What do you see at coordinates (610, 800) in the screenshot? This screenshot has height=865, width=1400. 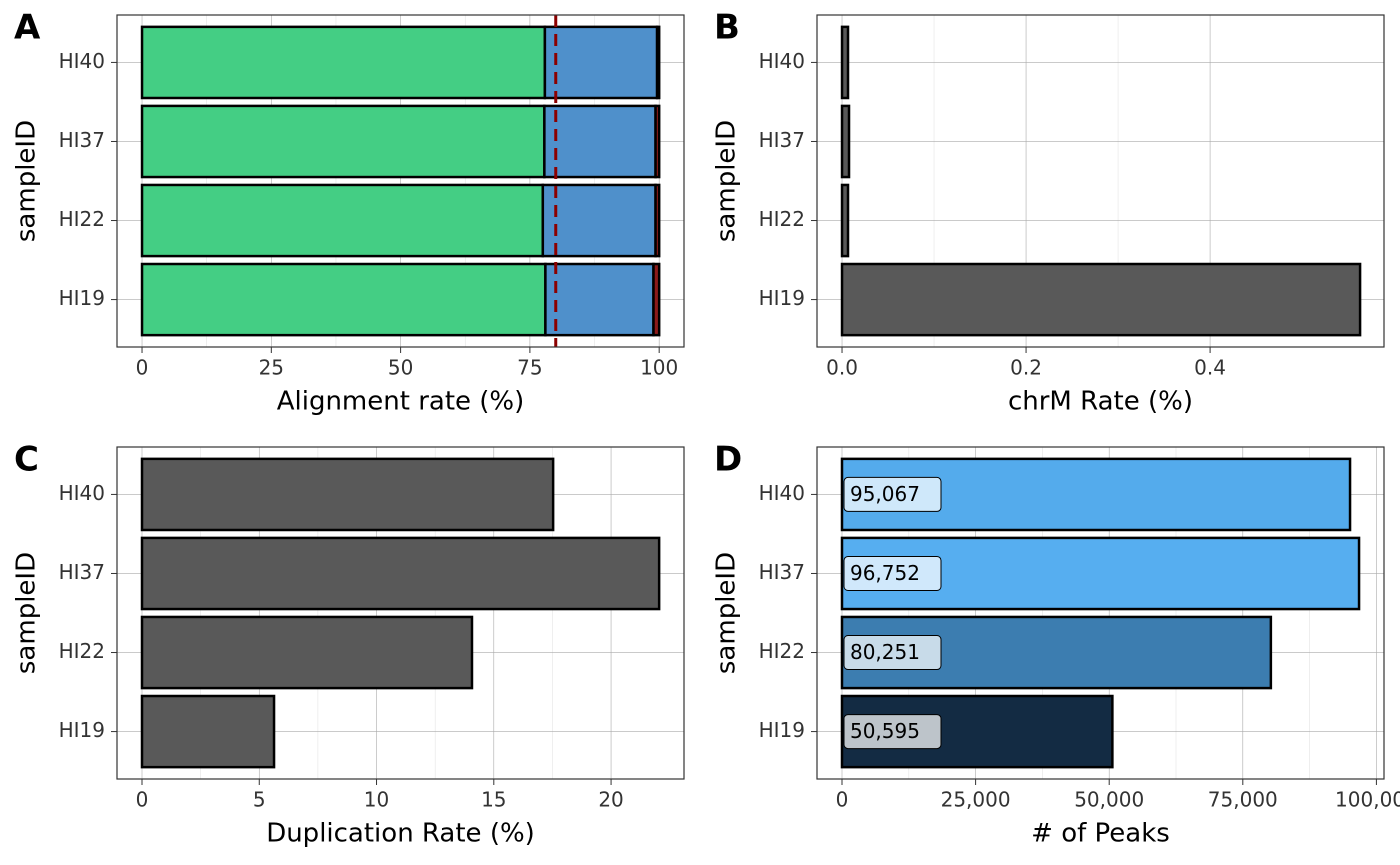 I see `x-tick-label: 20` at bounding box center [610, 800].